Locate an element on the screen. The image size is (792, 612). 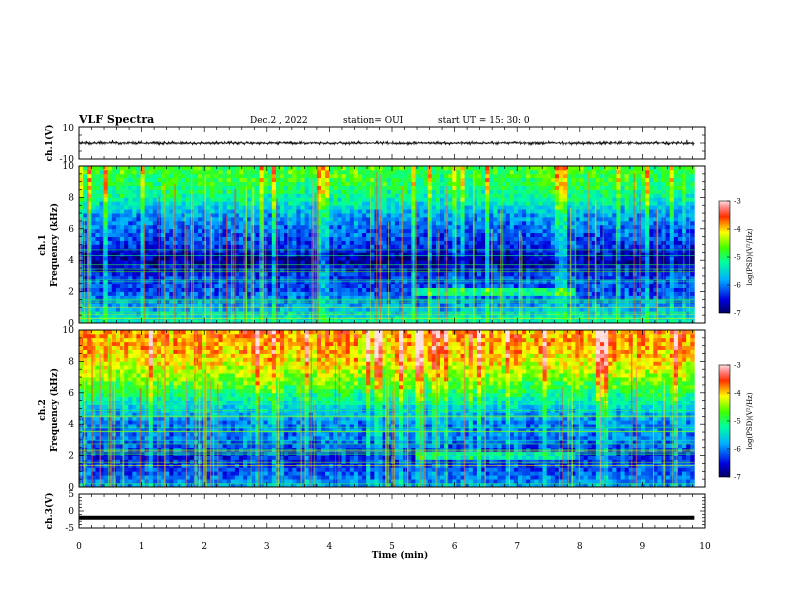
ch2-colorbar: -3 -4 -5 -6 -7 log(PSD)(V²/Hz) is located at coordinates (736, 422).